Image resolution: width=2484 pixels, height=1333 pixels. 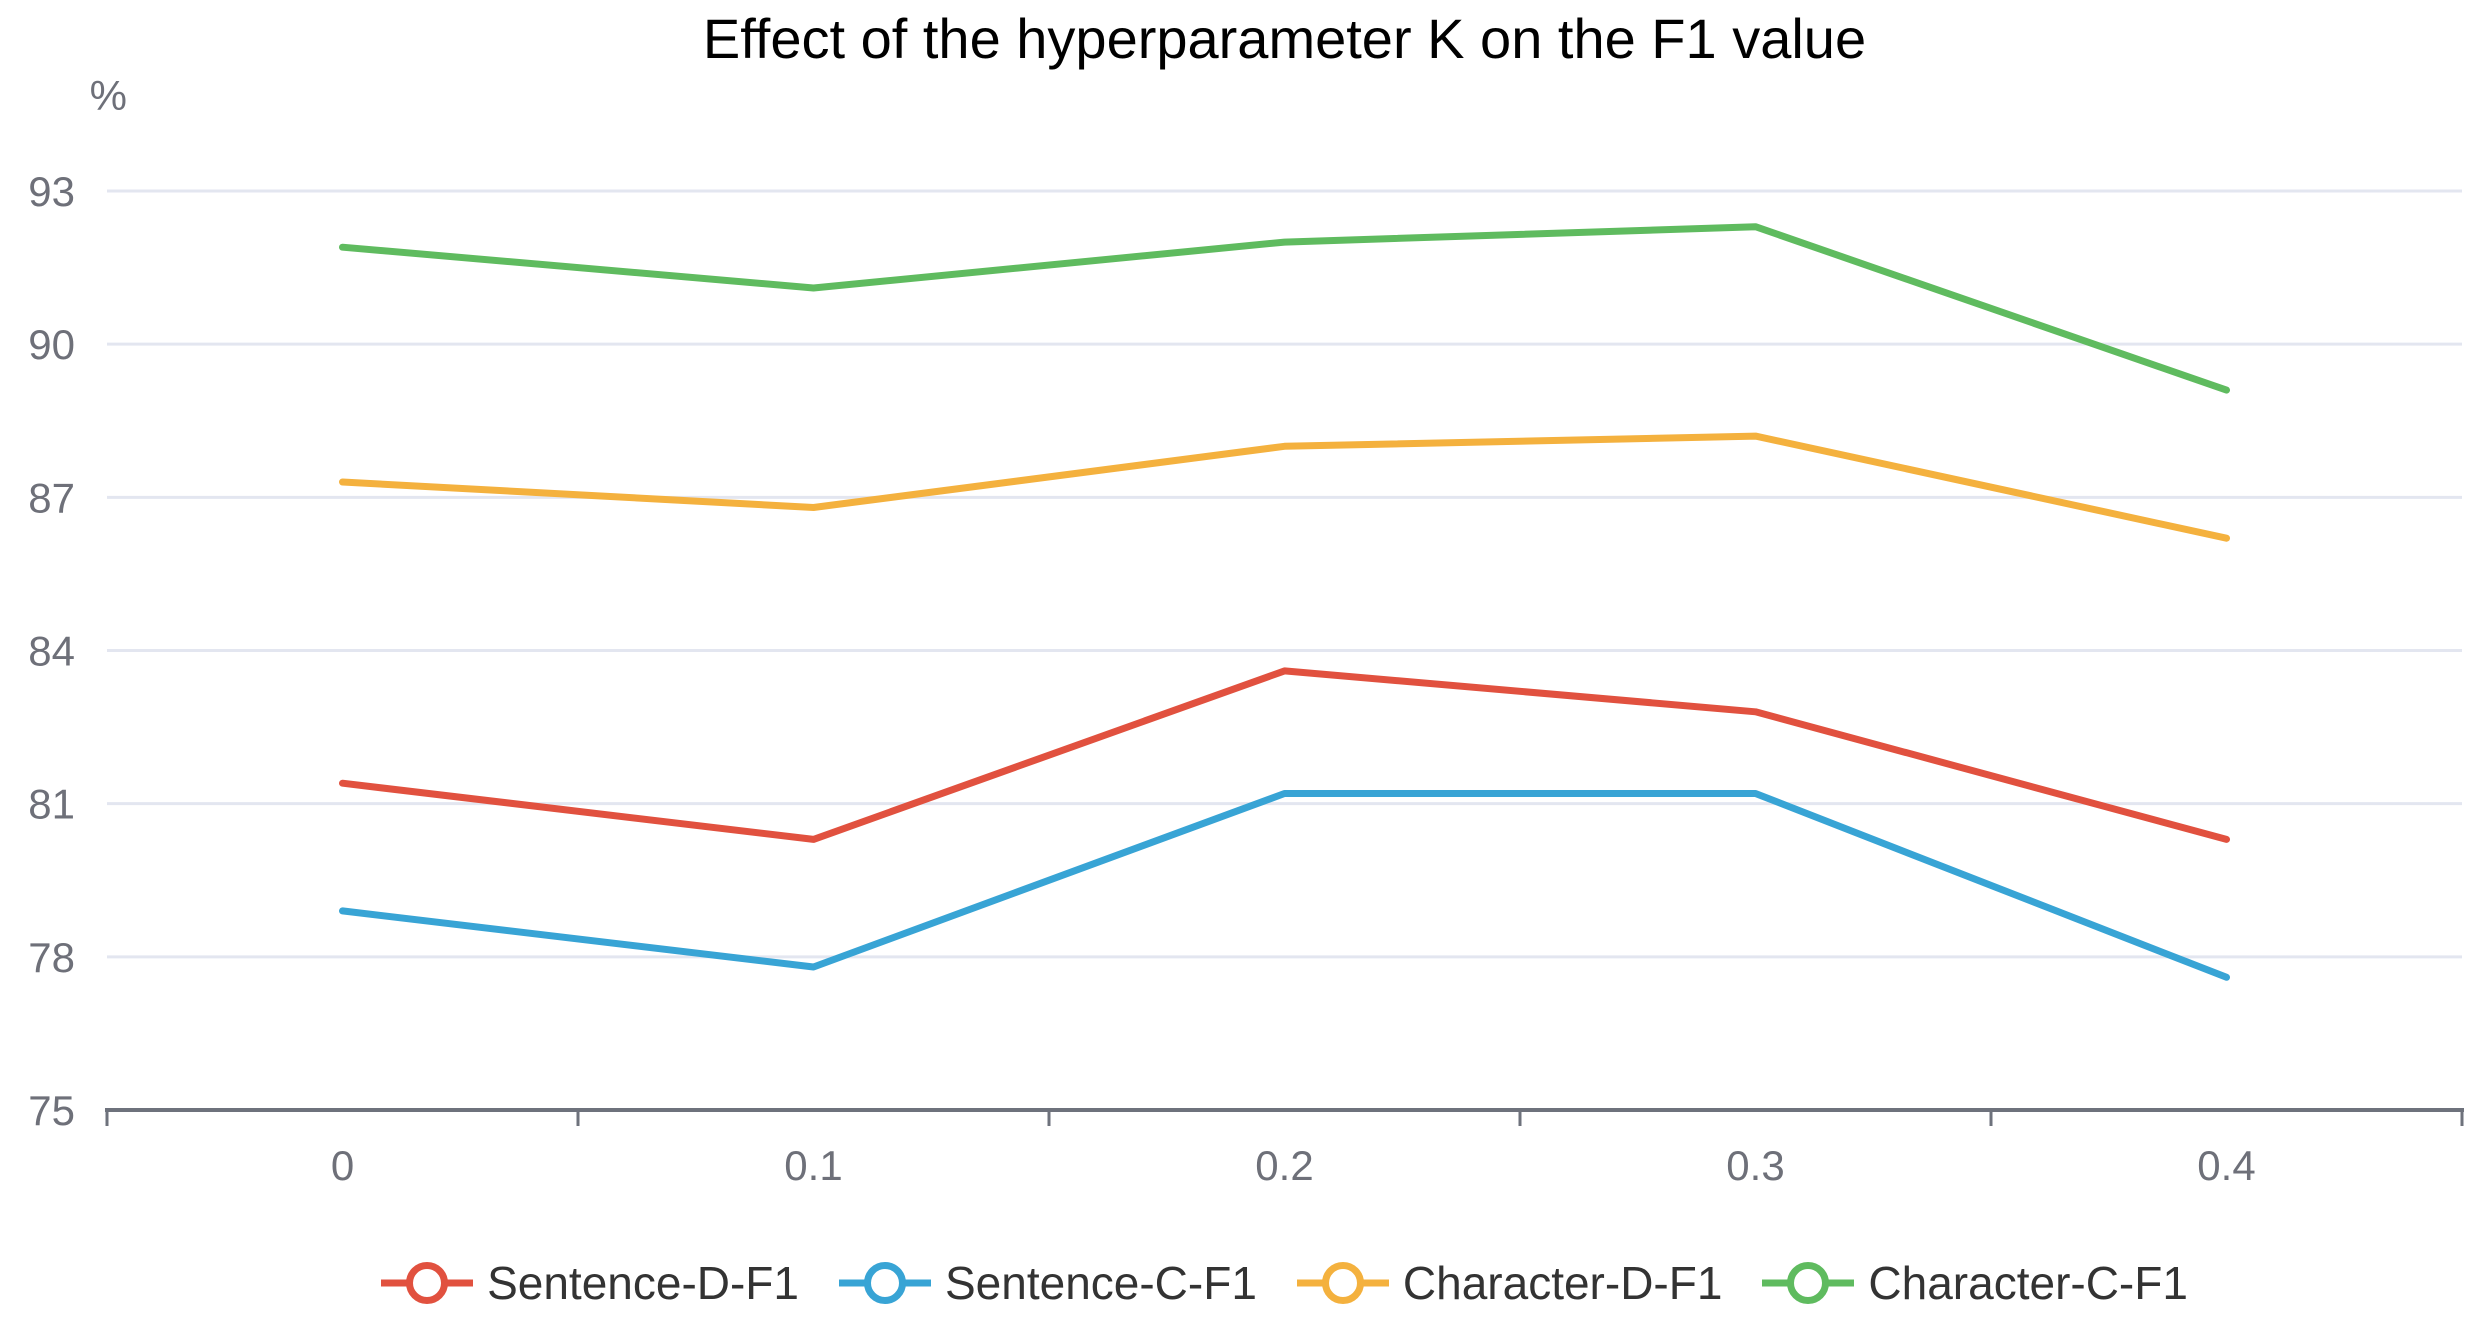 What do you see at coordinates (51, 1110) in the screenshot?
I see `y-tick-label: 75` at bounding box center [51, 1110].